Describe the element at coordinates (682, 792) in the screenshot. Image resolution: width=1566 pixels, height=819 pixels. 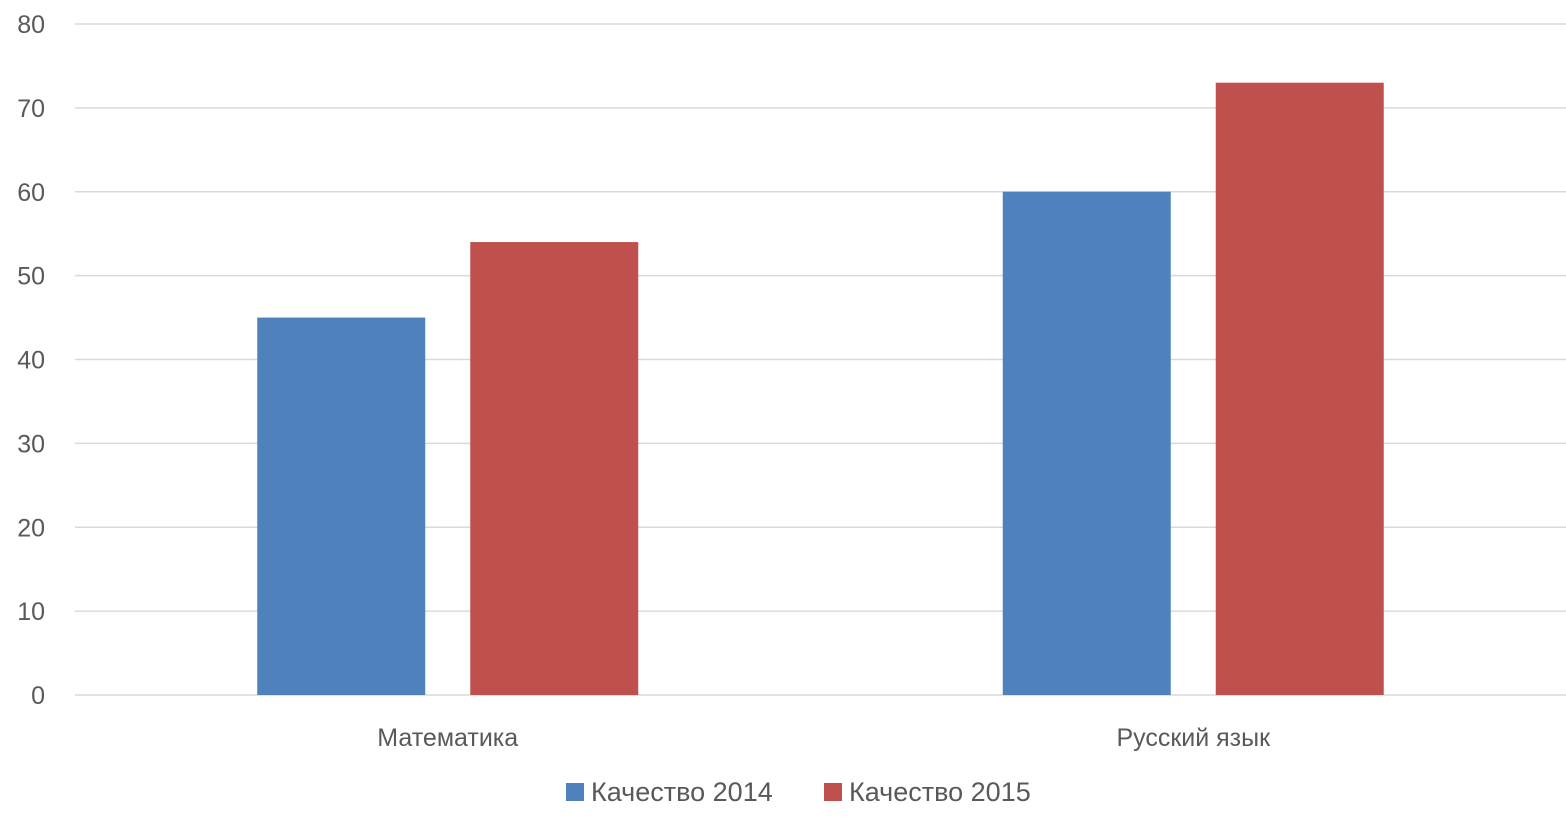
I see `legend-label: Качество 2014` at that location.